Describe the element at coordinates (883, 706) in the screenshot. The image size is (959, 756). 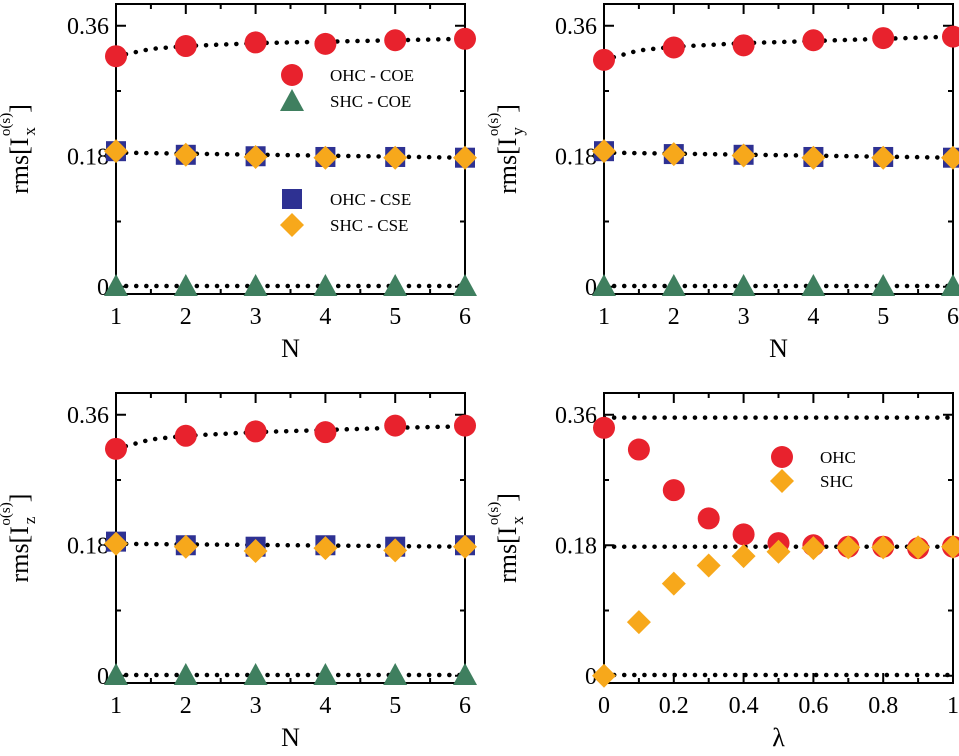
I see `x-tick-label: 0.8` at that location.